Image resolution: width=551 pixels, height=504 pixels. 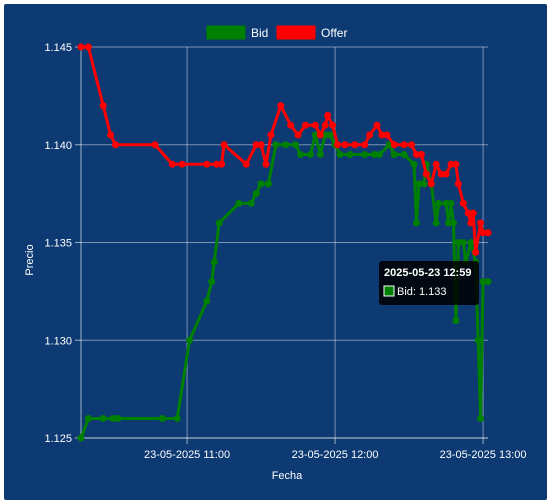 What do you see at coordinates (226, 32) in the screenshot?
I see `legend-swatch-bid` at bounding box center [226, 32].